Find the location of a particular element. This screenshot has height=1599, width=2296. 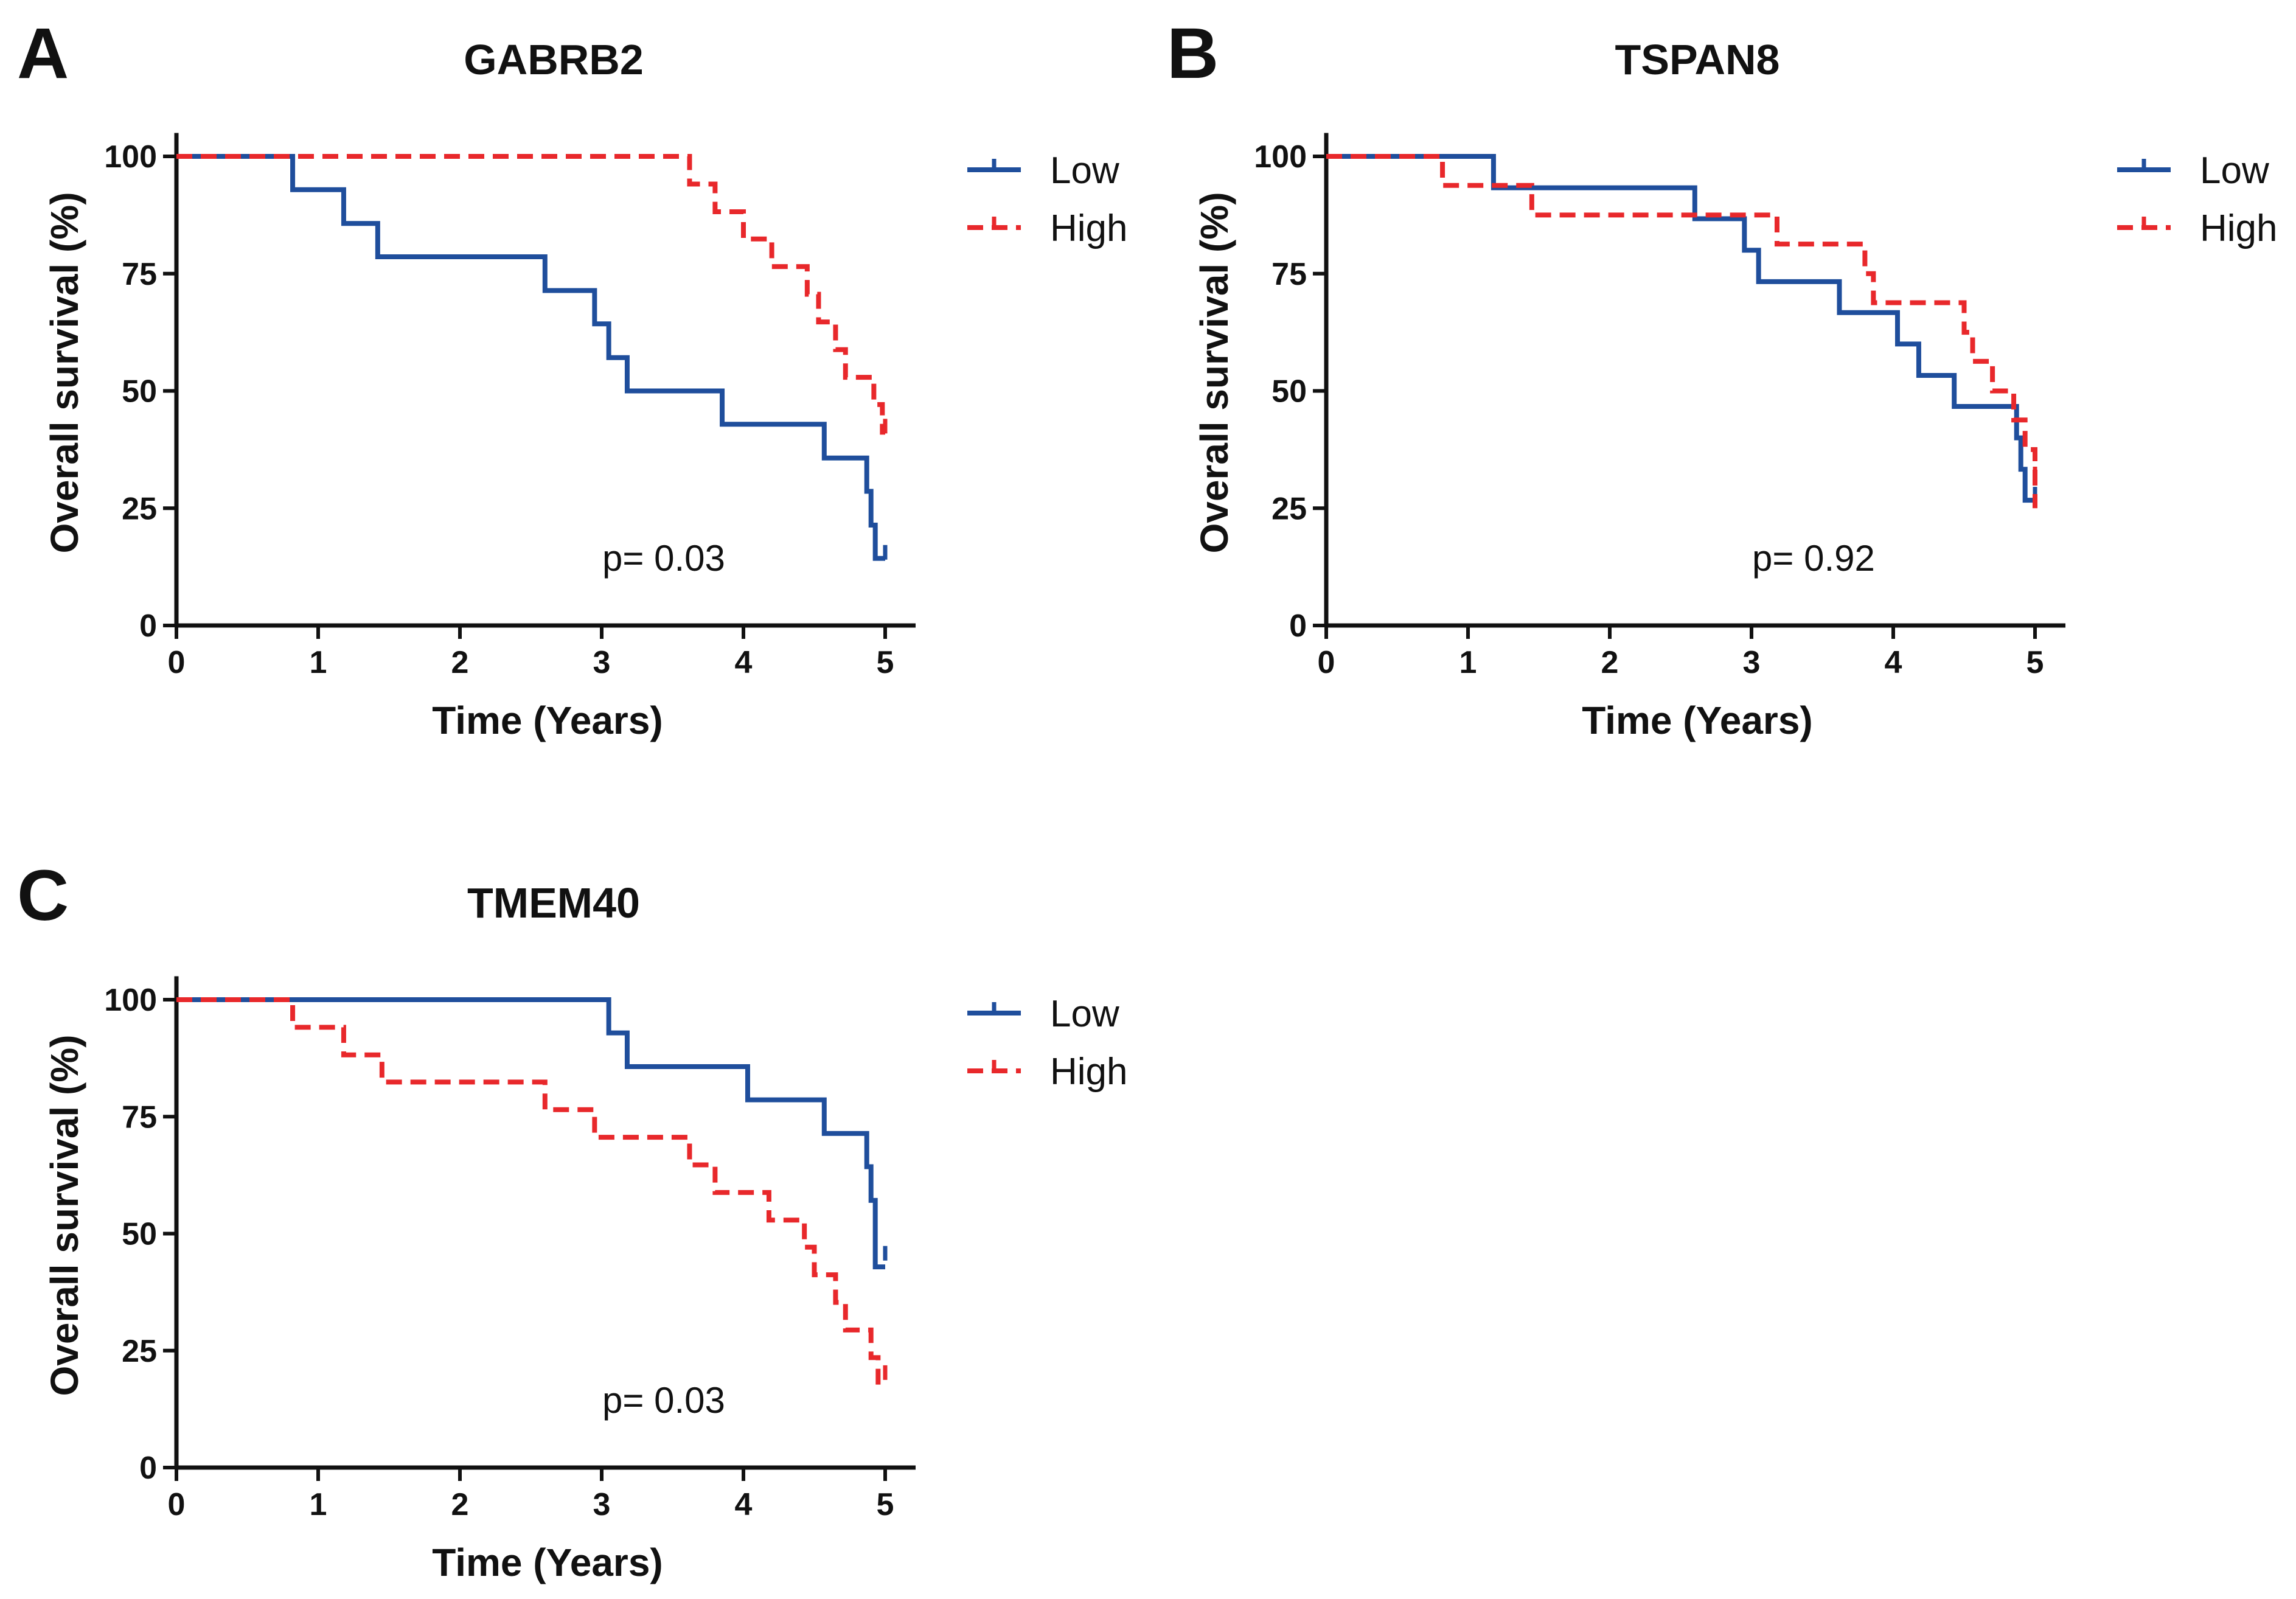

panel-letter: C is located at coordinates (43, 895).